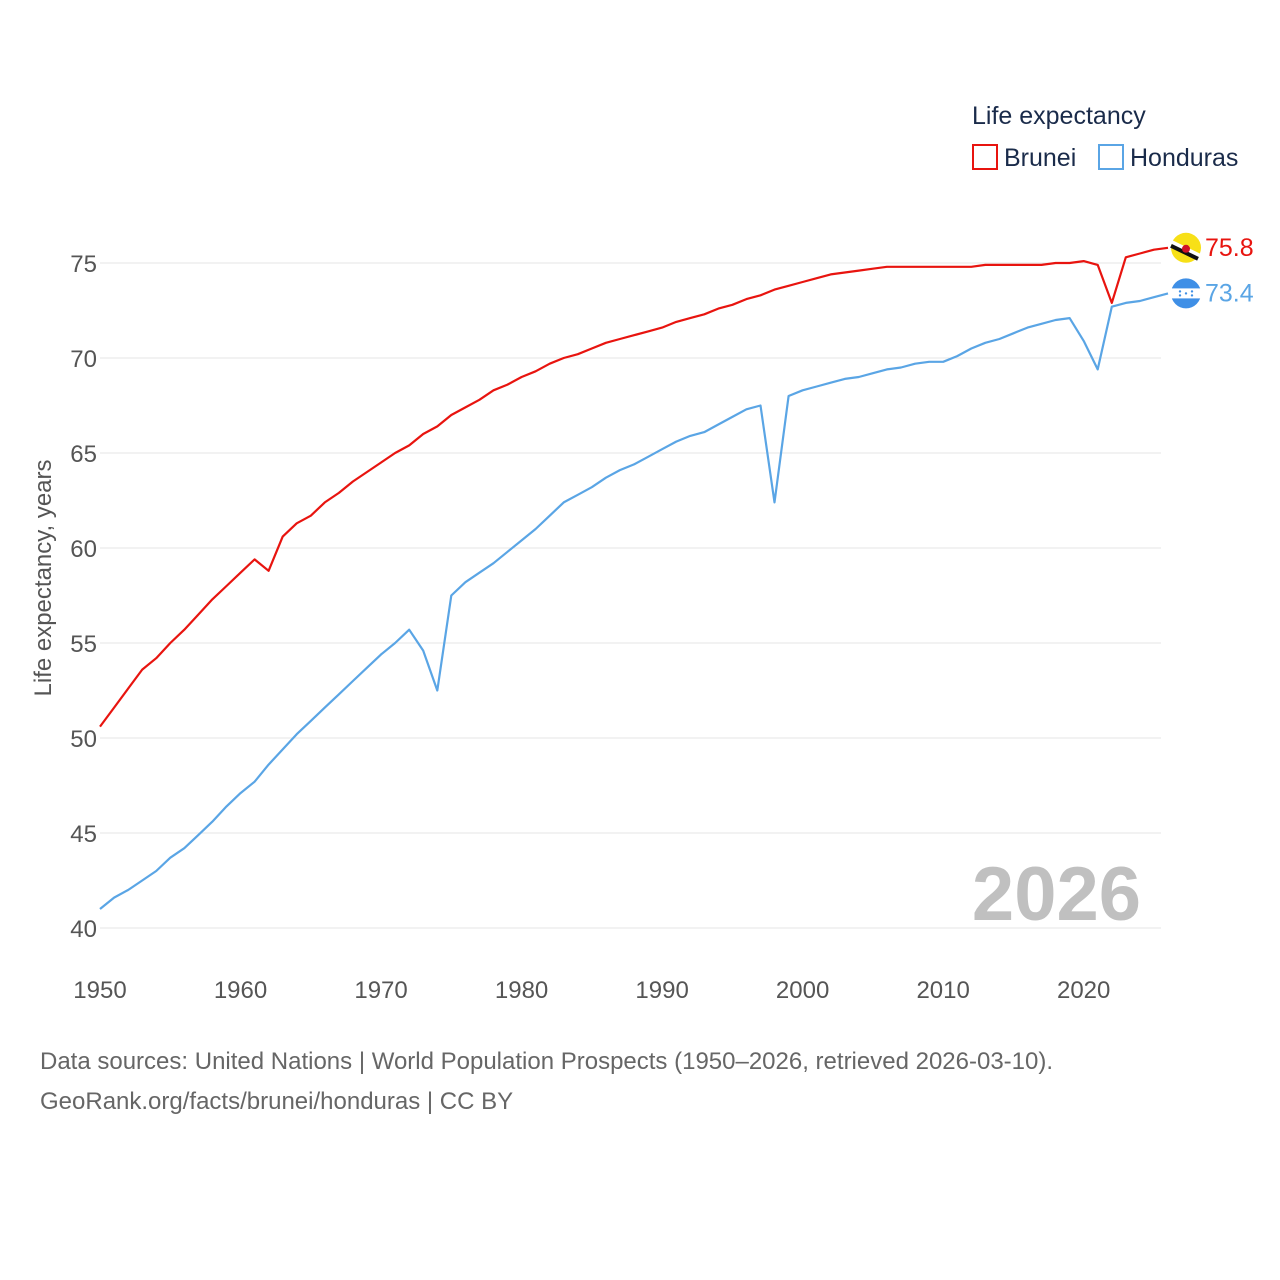  What do you see at coordinates (83, 929) in the screenshot?
I see `y-tick-label-40: 40` at bounding box center [83, 929].